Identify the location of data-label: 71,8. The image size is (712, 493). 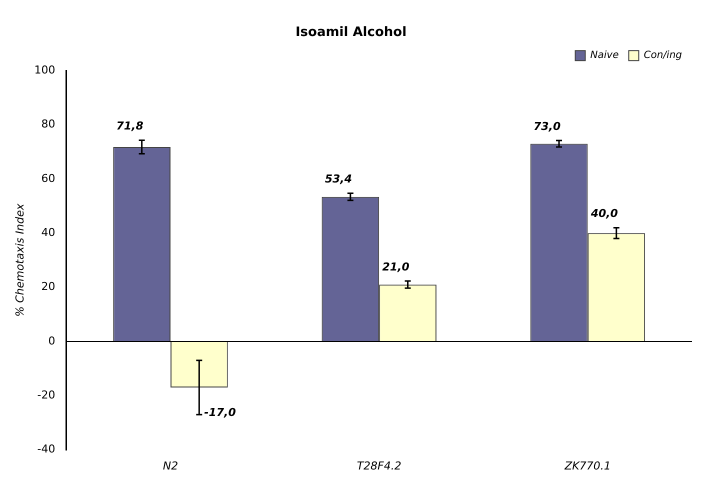
(130, 126).